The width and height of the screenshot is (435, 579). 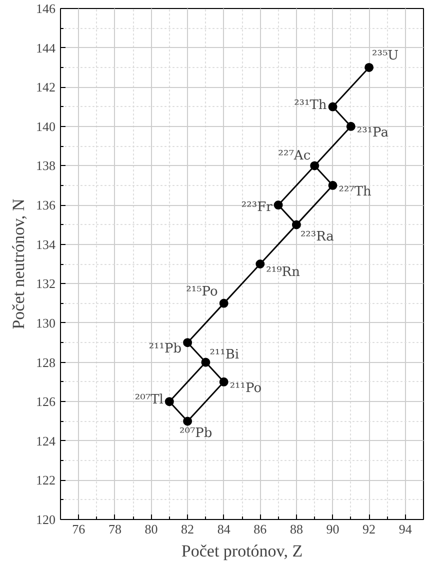 I want to click on x-tick-label: 76, so click(x=79, y=529).